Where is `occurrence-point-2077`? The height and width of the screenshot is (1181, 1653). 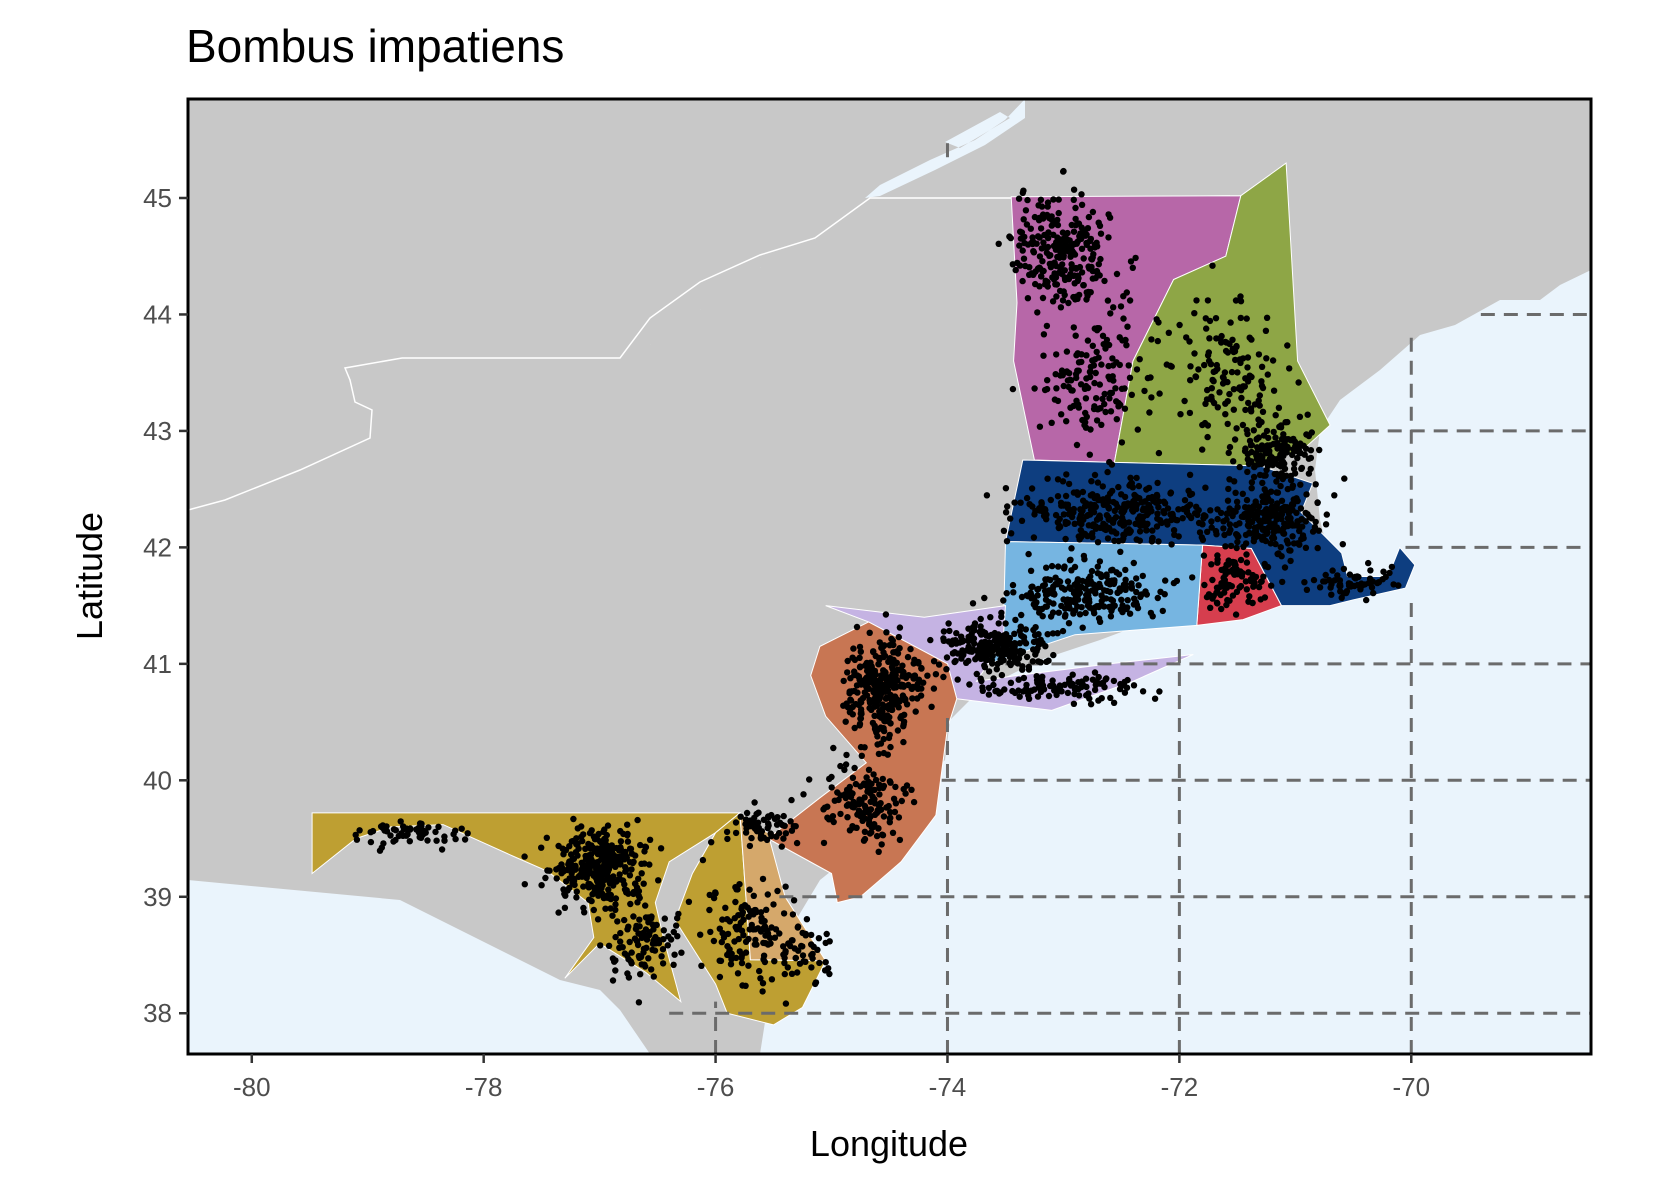
occurrence-point-2077 is located at coordinates (845, 721).